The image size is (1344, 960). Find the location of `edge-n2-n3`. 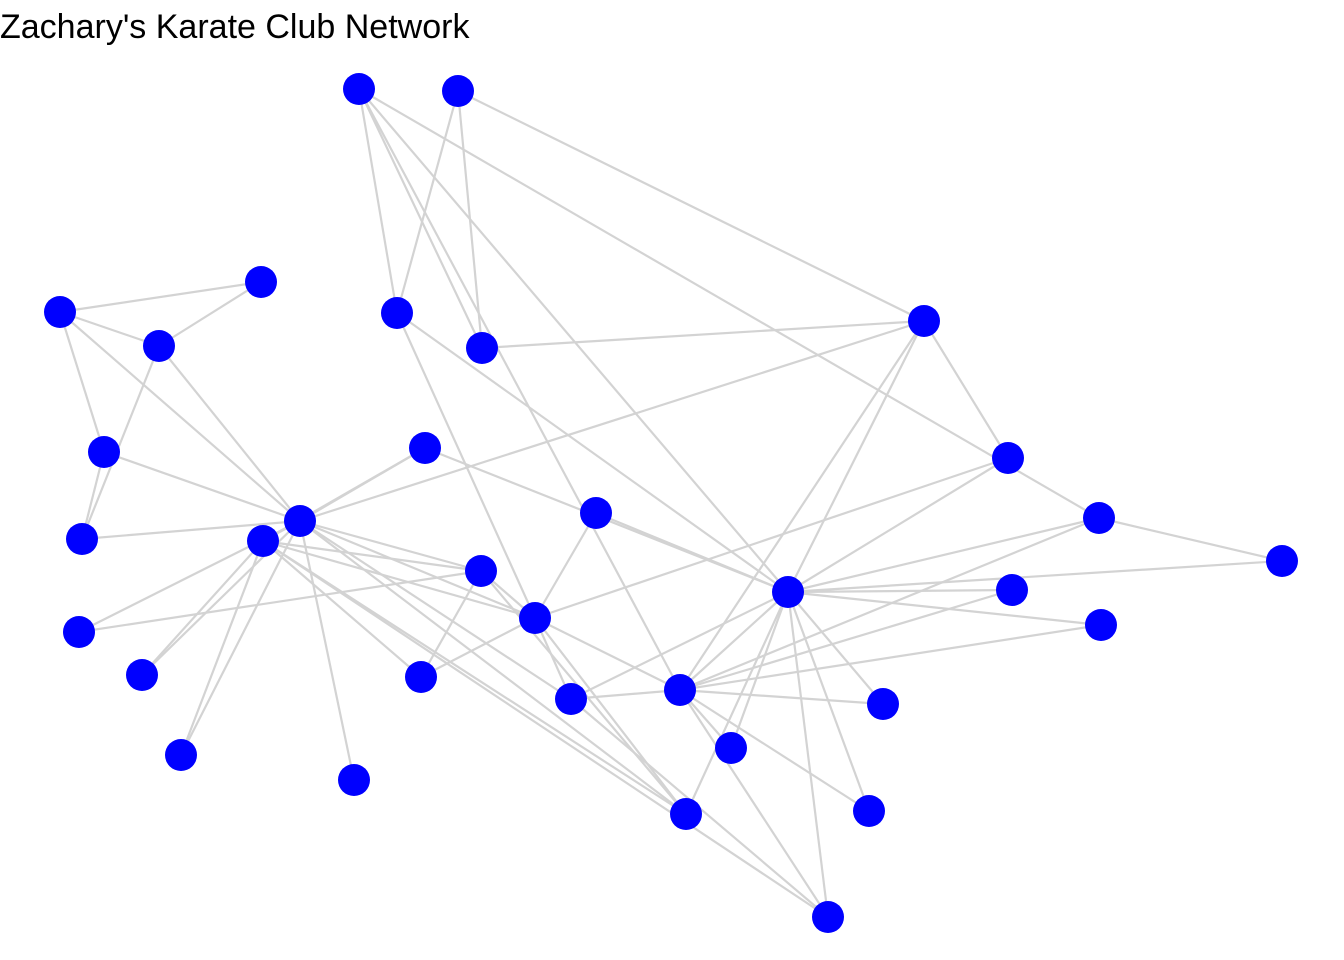

edge-n2-n3 is located at coordinates (399, 579).